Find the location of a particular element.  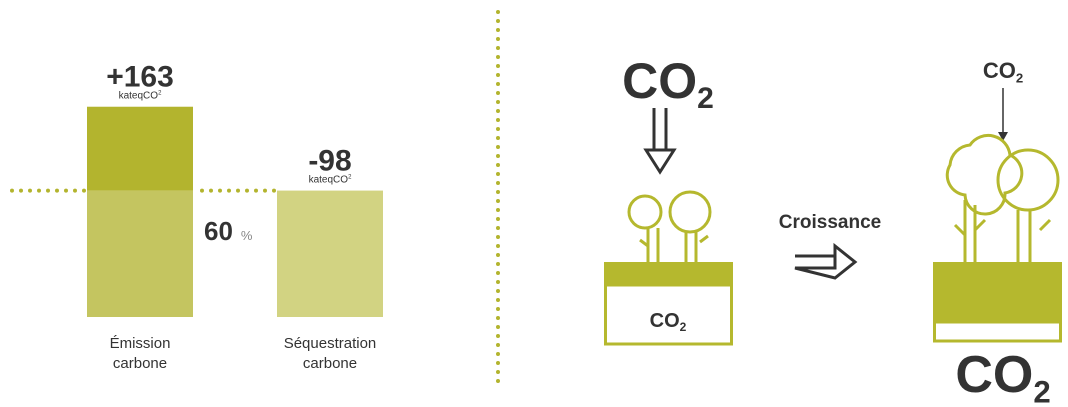

value-label: +163 is located at coordinates (140, 77).